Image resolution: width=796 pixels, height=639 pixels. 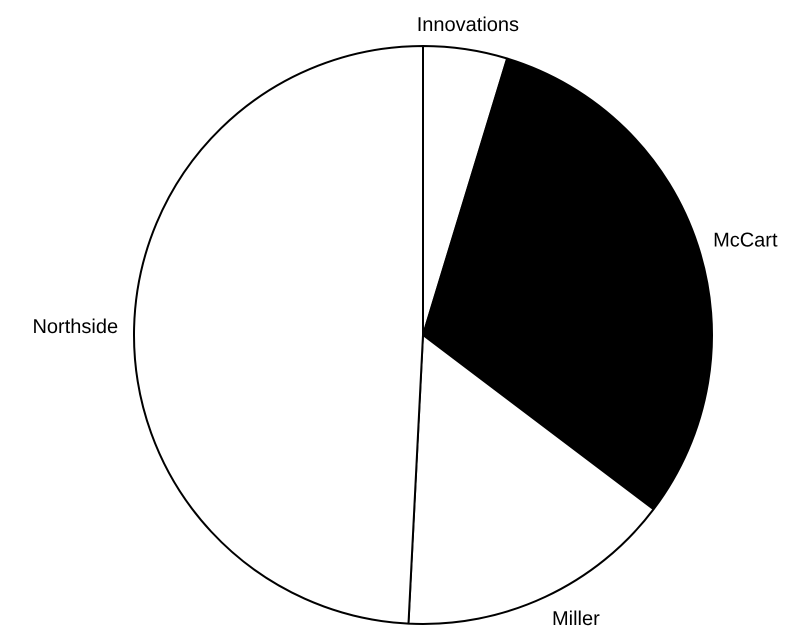 What do you see at coordinates (745, 240) in the screenshot?
I see `slice-label: McCart` at bounding box center [745, 240].